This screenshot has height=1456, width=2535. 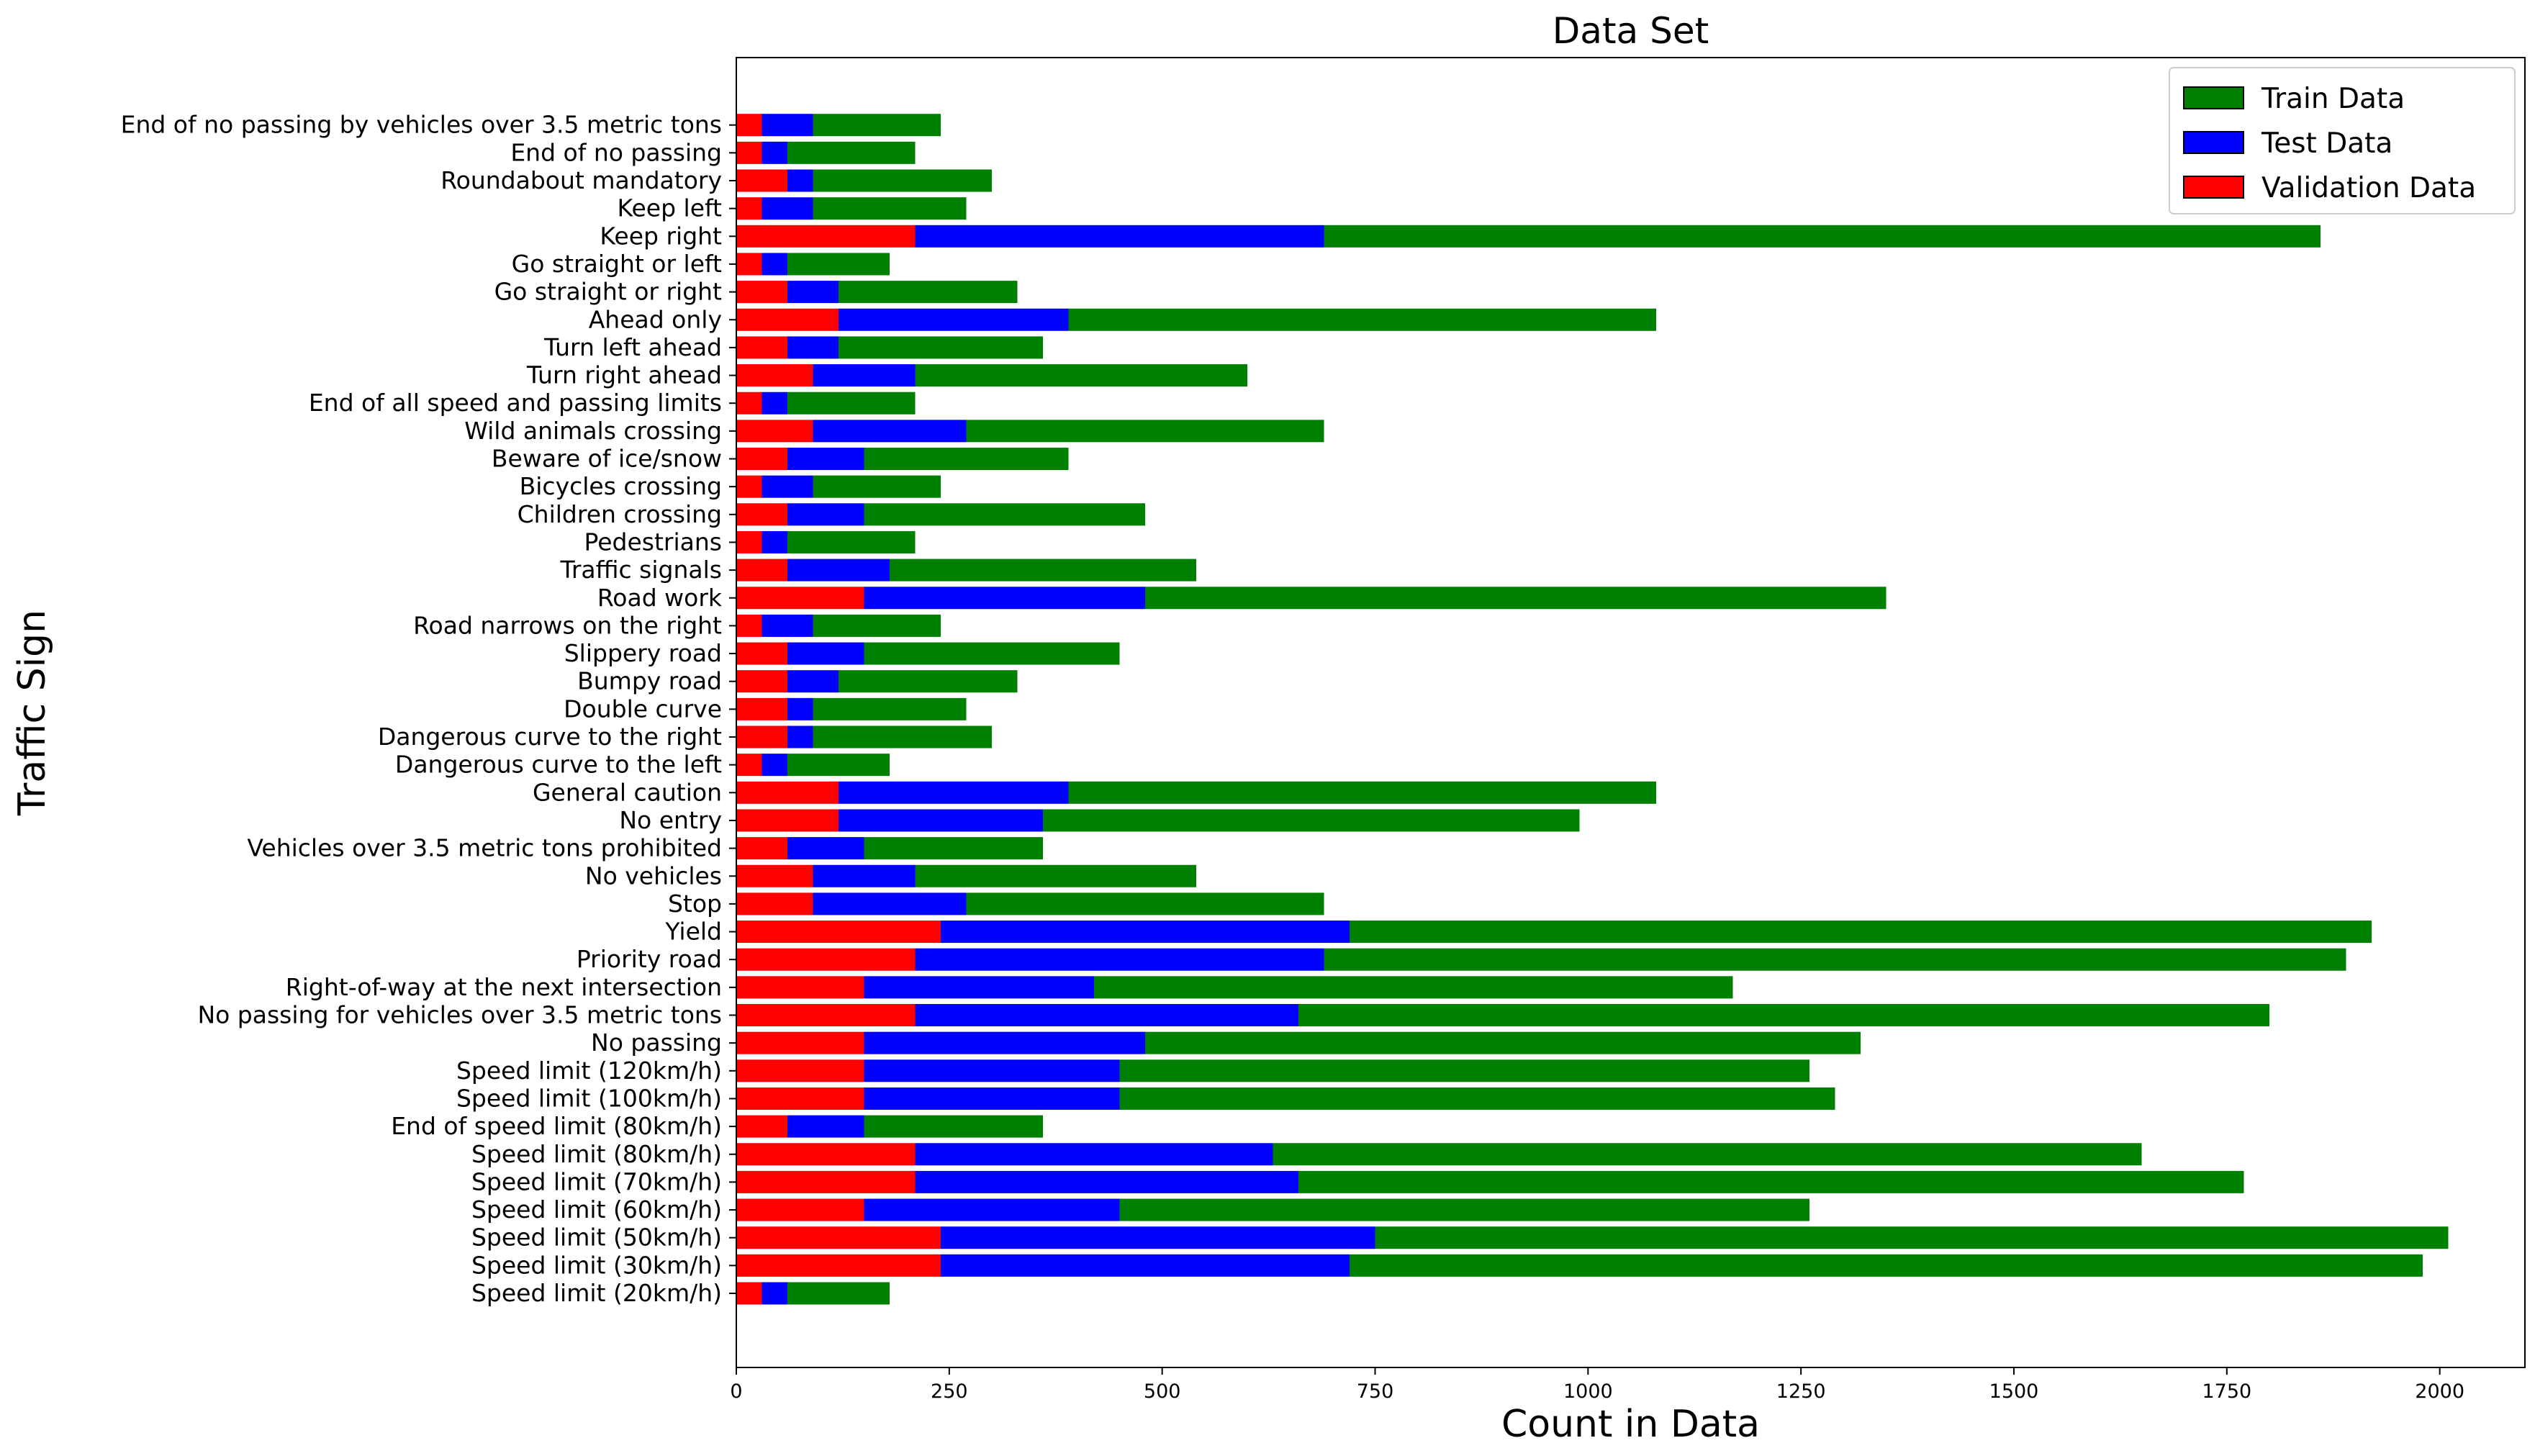 I want to click on y-tick-label: Turn left ahead, so click(x=632, y=347).